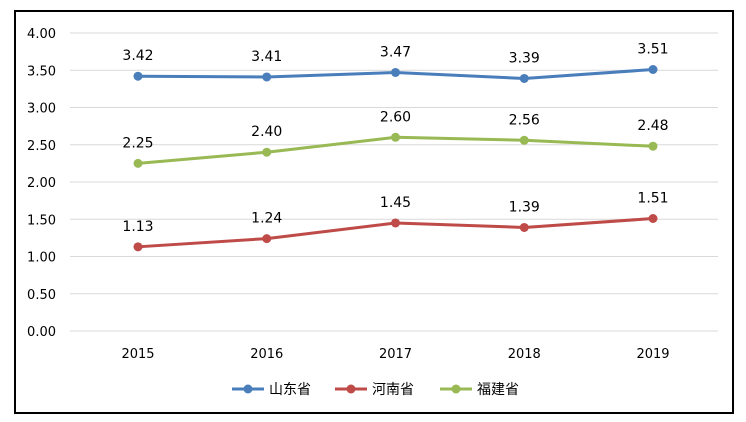  I want to click on legend-item: 河南省, so click(374, 390).